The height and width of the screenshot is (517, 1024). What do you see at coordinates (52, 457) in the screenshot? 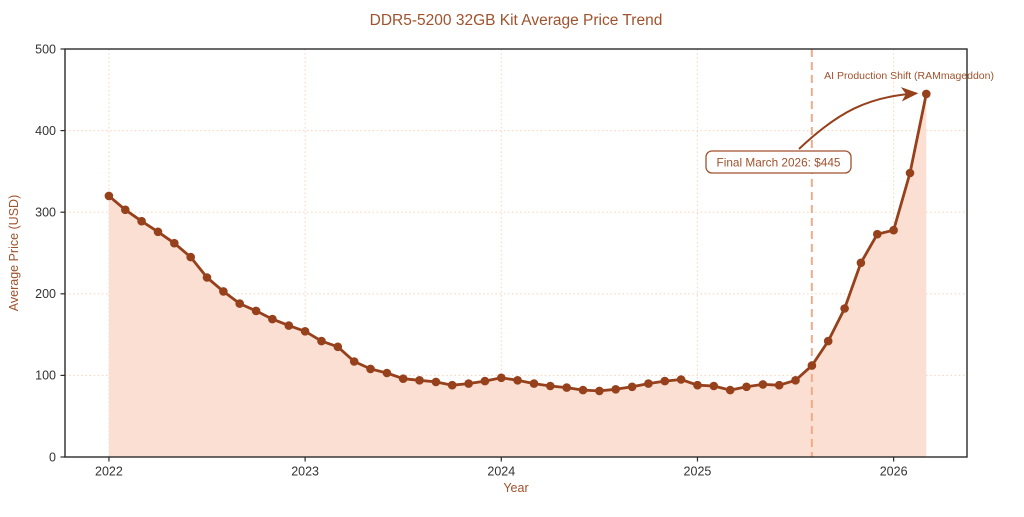
I see `y-tick-label: 0` at bounding box center [52, 457].